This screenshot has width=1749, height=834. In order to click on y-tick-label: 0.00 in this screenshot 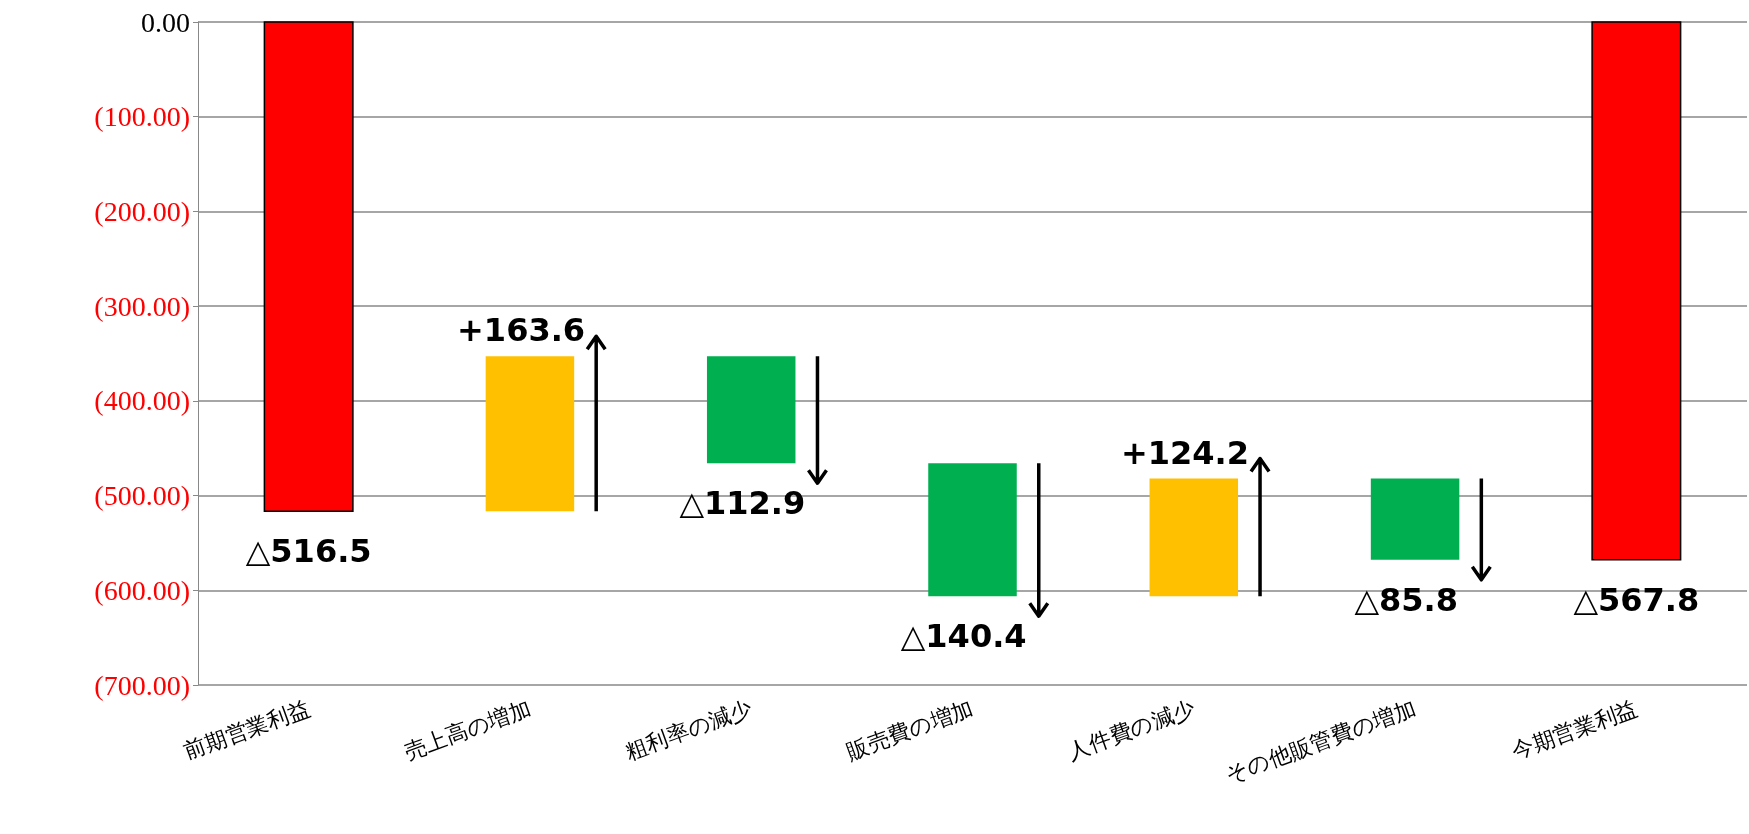, I will do `click(165, 22)`.